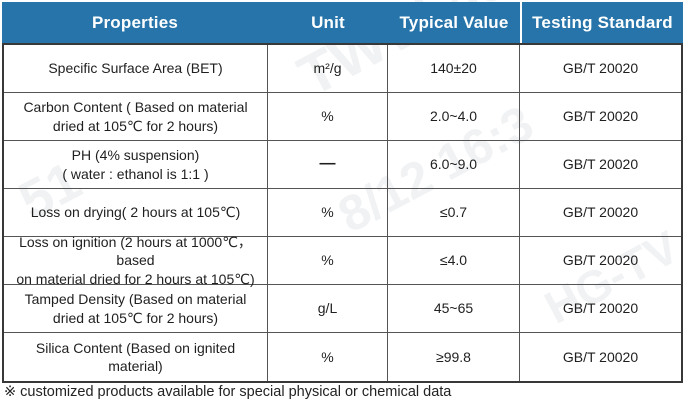 The image size is (685, 403). What do you see at coordinates (454, 69) in the screenshot?
I see `typical-value-cell: 140±20` at bounding box center [454, 69].